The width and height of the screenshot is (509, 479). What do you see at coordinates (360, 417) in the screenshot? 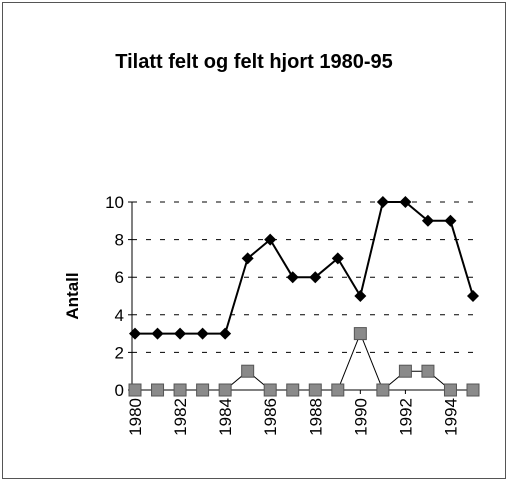
I see `x-tick-label: 1990` at bounding box center [360, 417].